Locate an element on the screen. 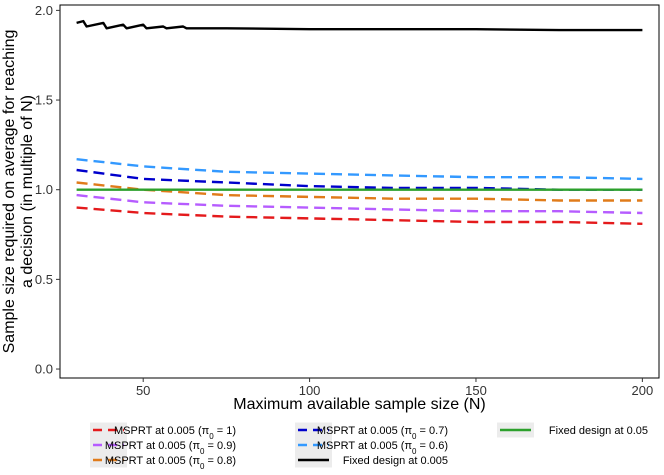 The image size is (664, 475). x-tick-label: 200 is located at coordinates (643, 390).